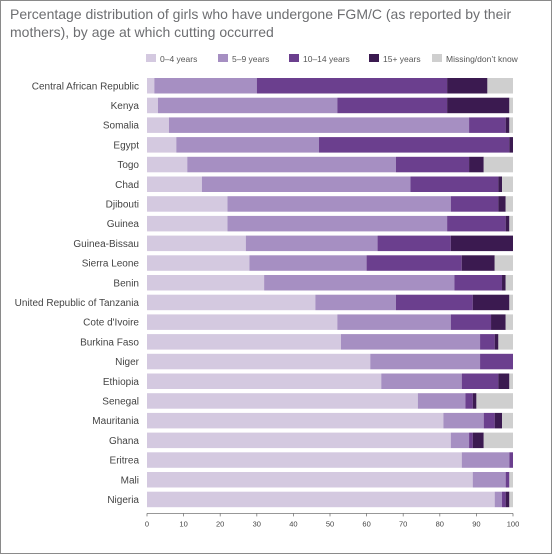 Image resolution: width=552 pixels, height=554 pixels. What do you see at coordinates (474, 204) in the screenshot?
I see `bar-djibouti-10-14-years` at bounding box center [474, 204].